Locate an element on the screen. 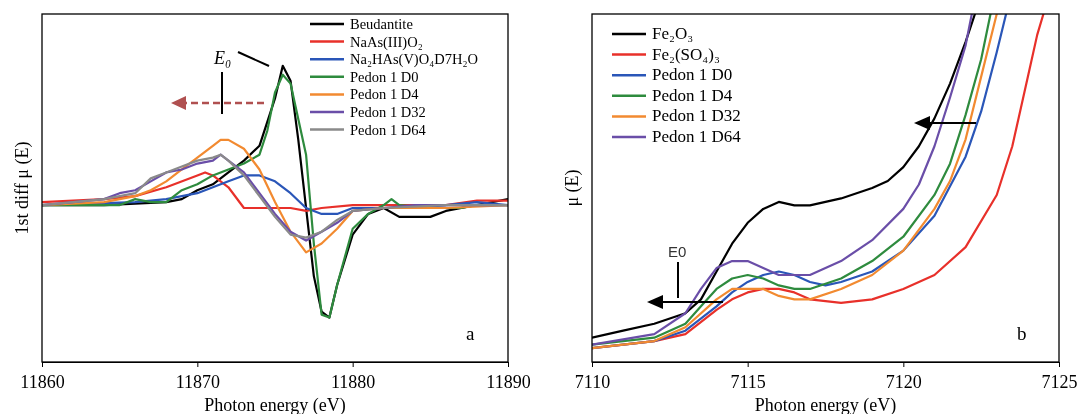 The image size is (1080, 414). x-tick-label: 11860 is located at coordinates (42, 382).